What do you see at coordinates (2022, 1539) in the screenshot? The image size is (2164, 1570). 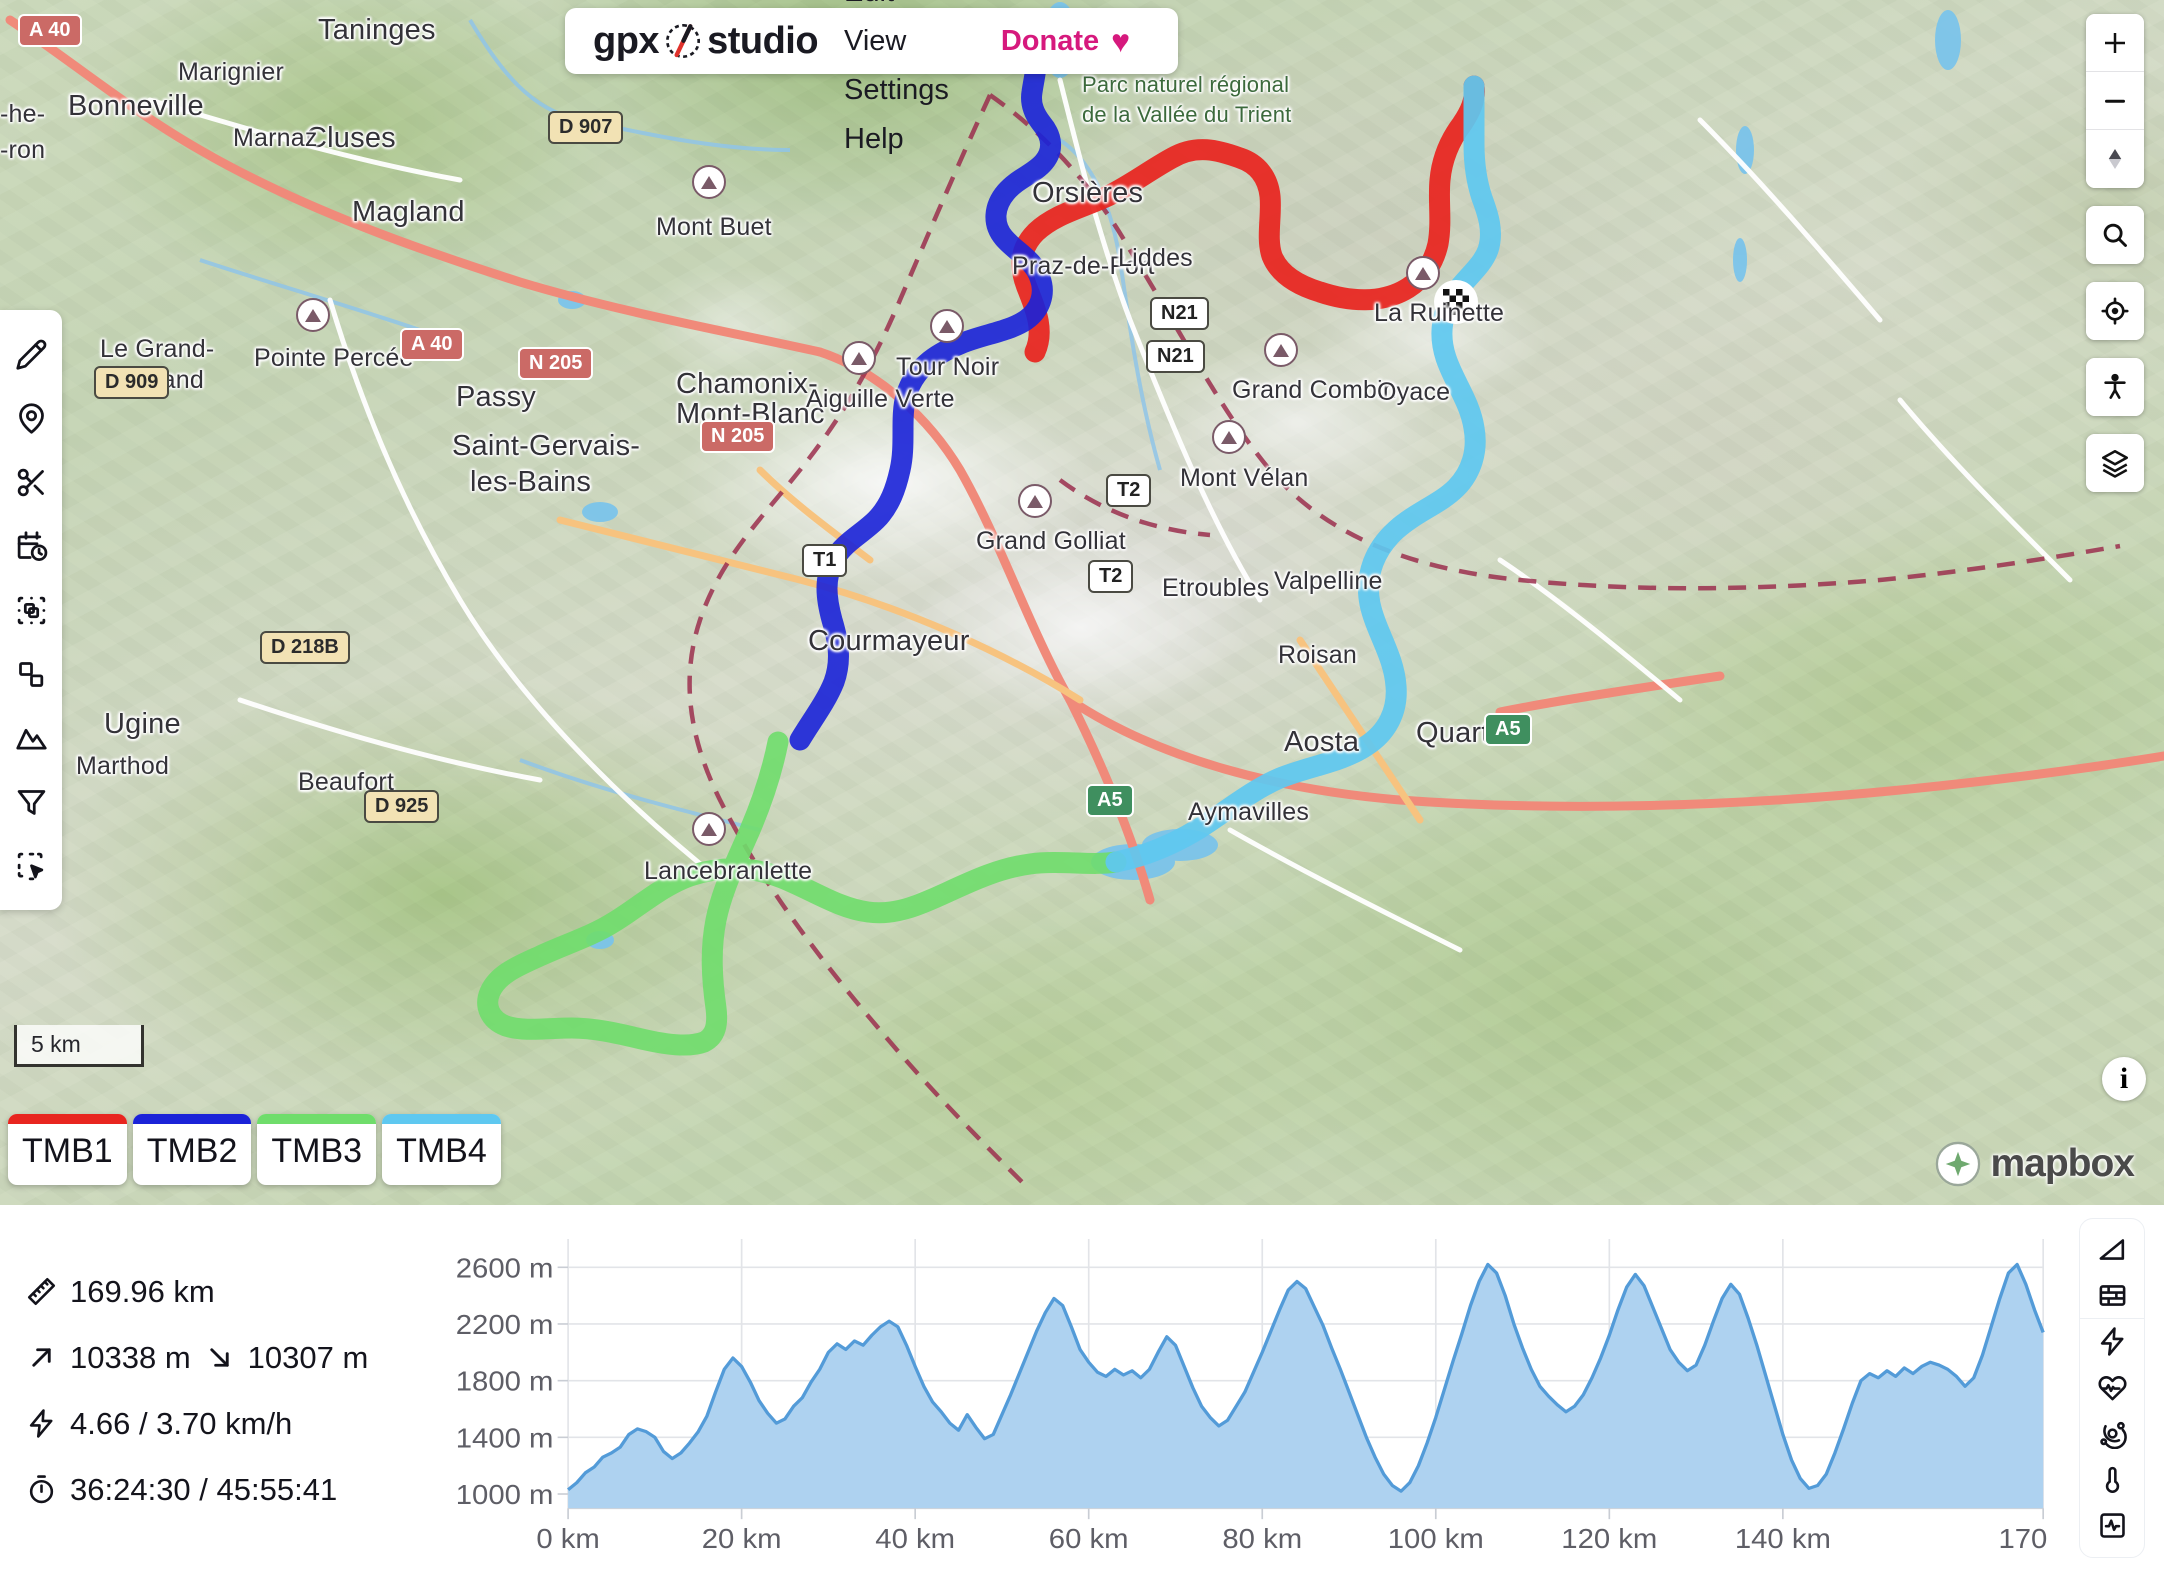 I see `chart-x-tick-label: 170` at bounding box center [2022, 1539].